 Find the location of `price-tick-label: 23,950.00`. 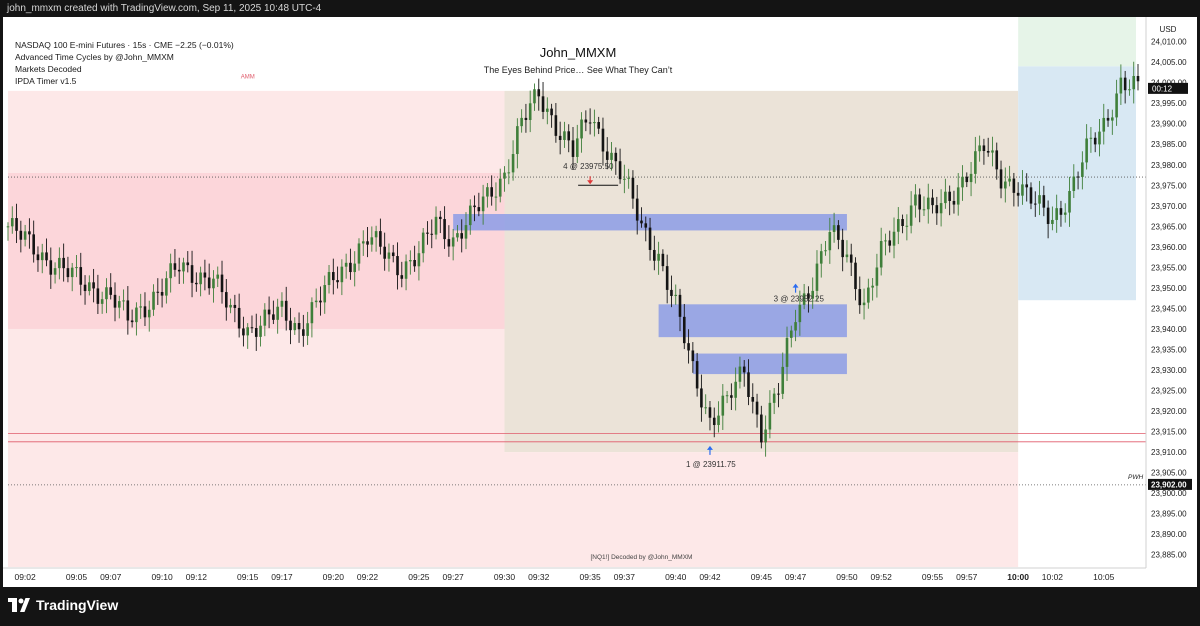

price-tick-label: 23,950.00 is located at coordinates (1169, 288).